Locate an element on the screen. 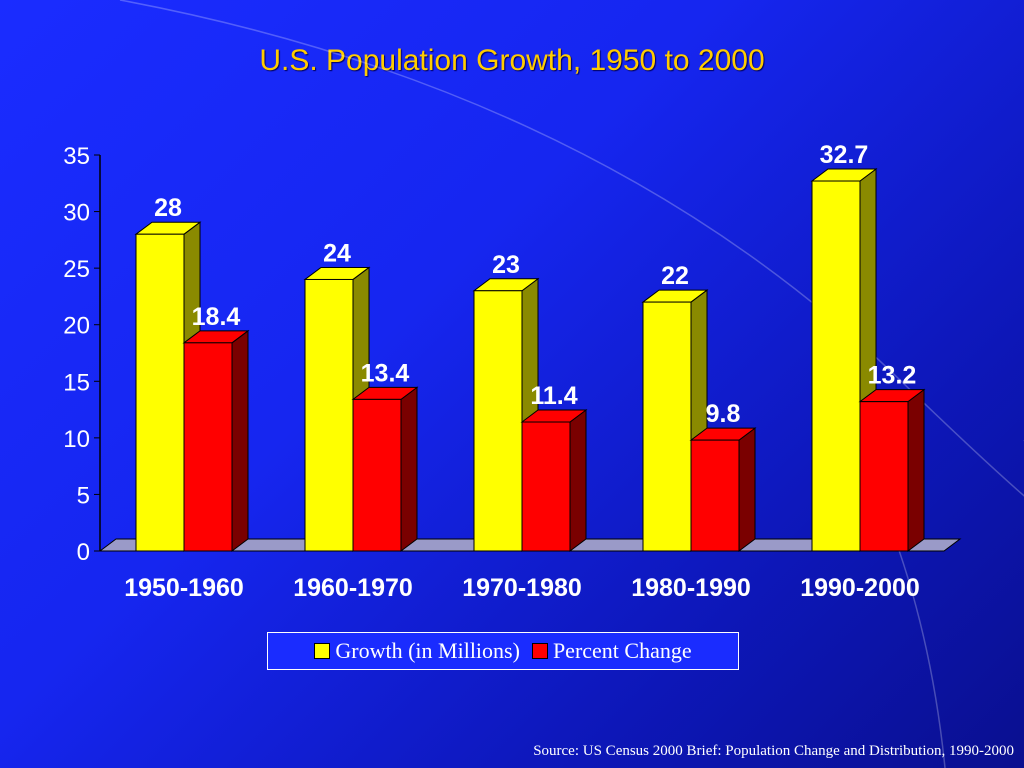 The image size is (1024, 768). legend-item-percent: Percent Change is located at coordinates (611, 651).